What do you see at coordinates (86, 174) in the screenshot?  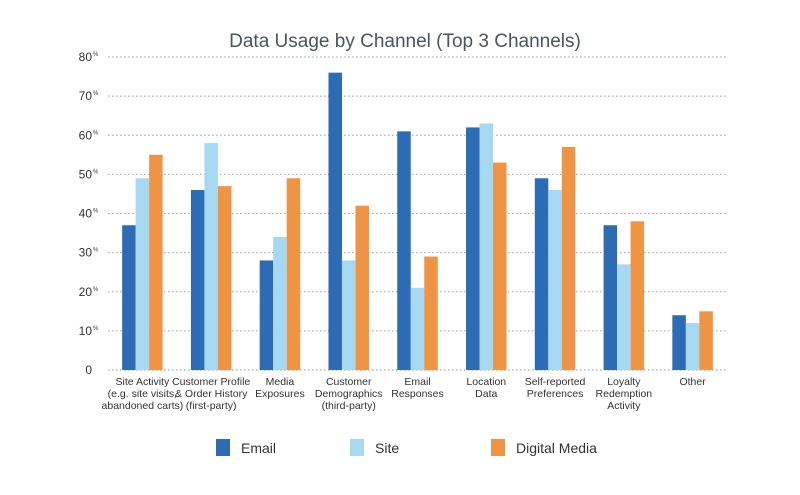 I see `y-tick-label: 50` at bounding box center [86, 174].